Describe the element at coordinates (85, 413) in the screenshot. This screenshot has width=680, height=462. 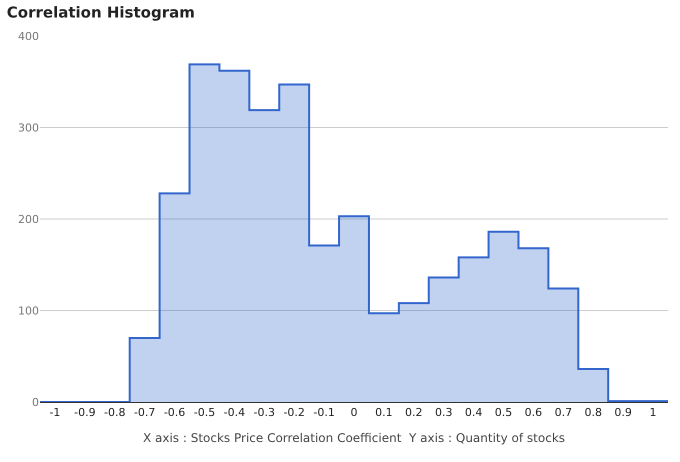
I see `x-tick-label: -0.9` at that location.